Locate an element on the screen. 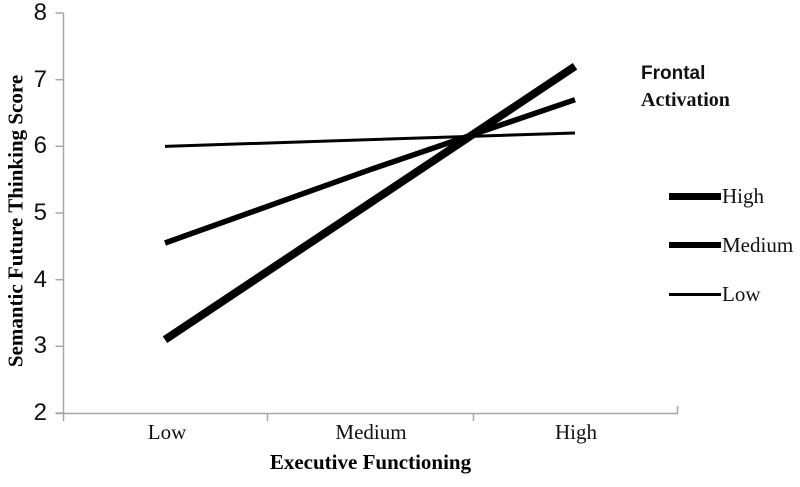 The height and width of the screenshot is (487, 800). y-tick-label-3: 3 is located at coordinates (40, 346).